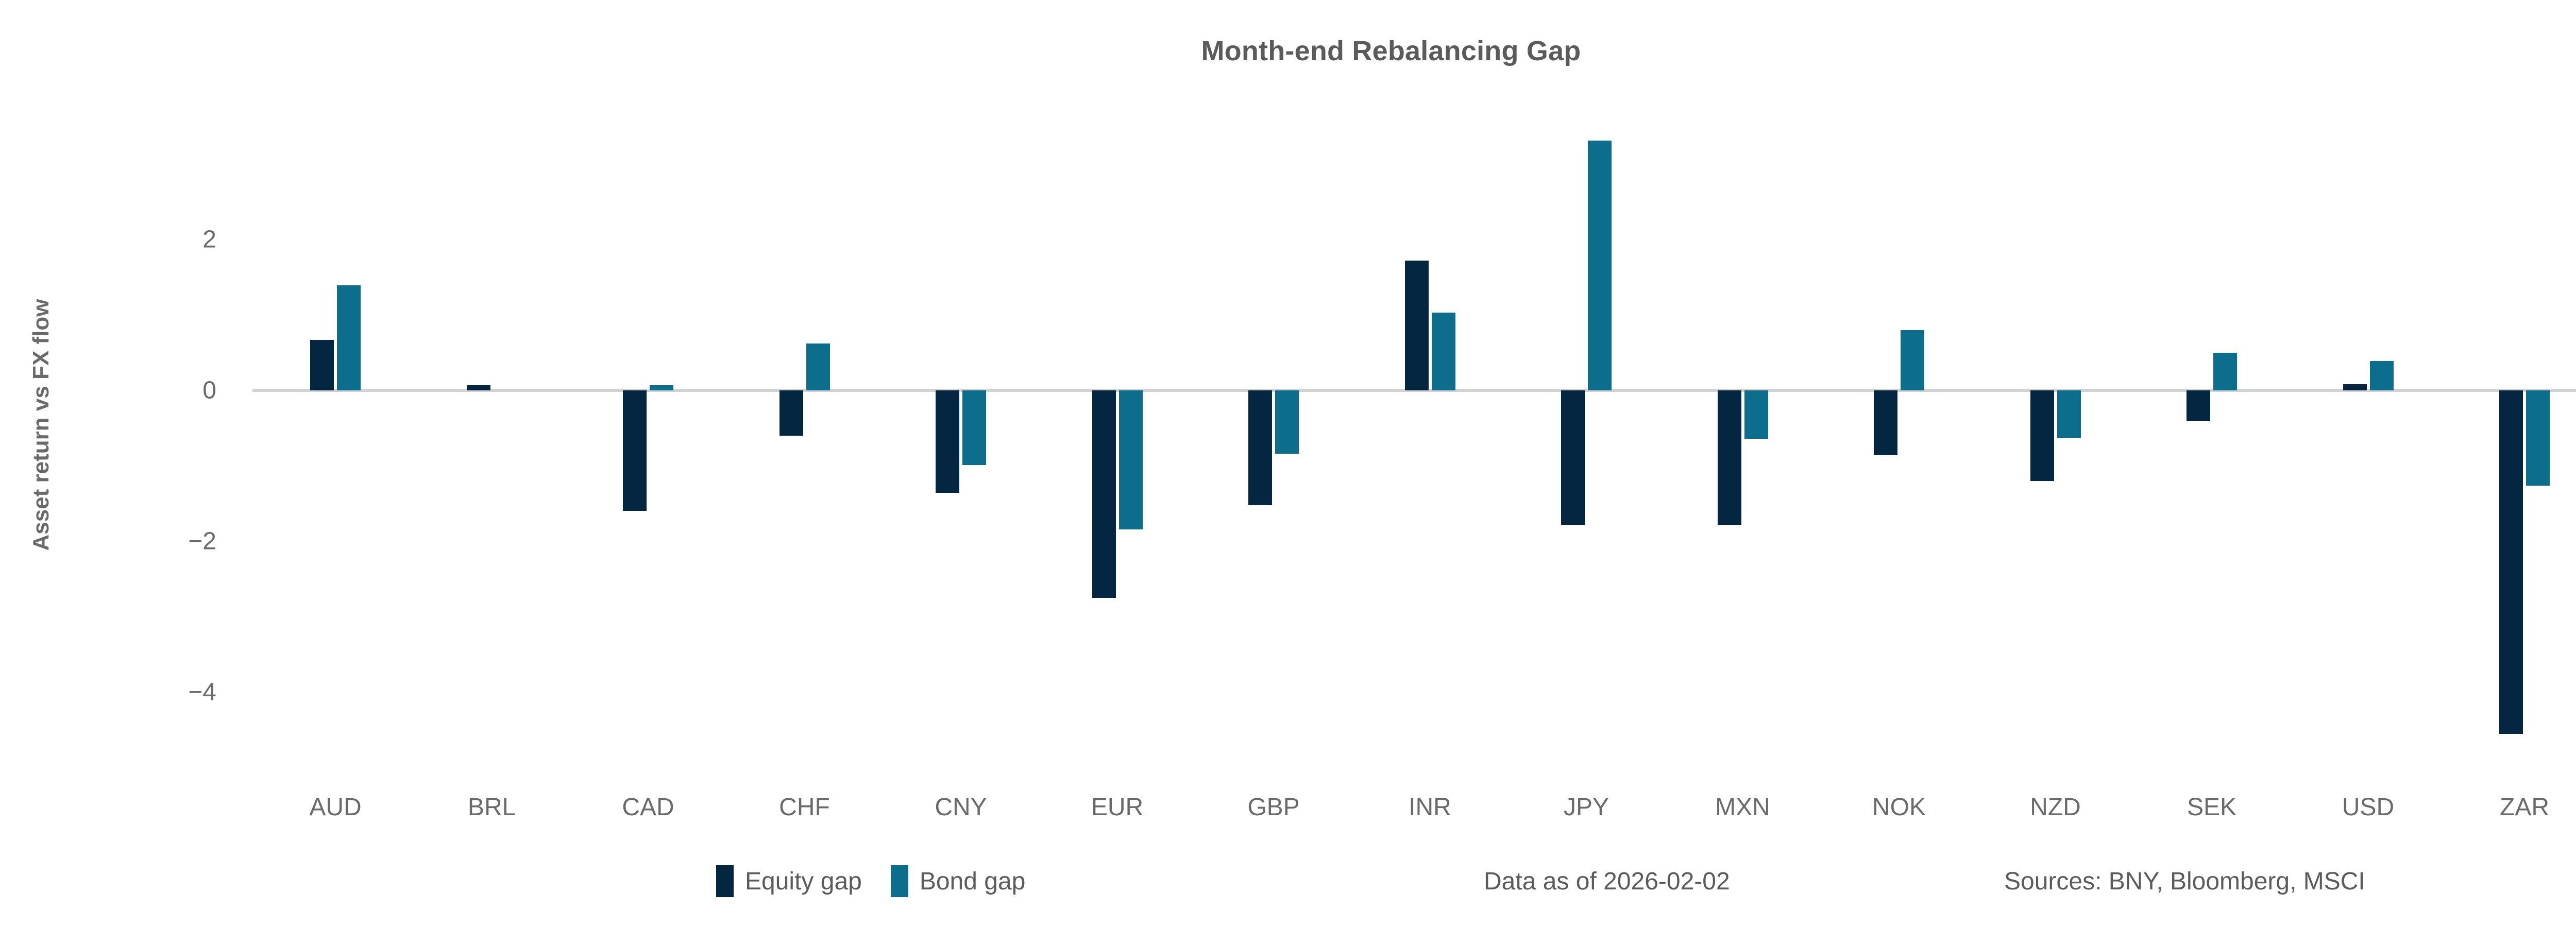  I want to click on y-axis-tick: 2, so click(209, 240).